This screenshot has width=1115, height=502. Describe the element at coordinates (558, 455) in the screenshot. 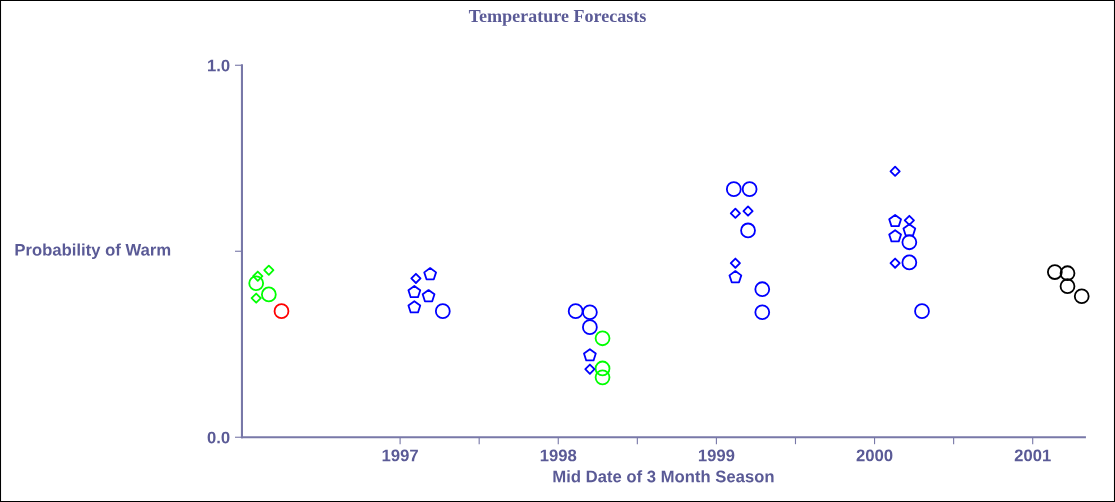

I see `x-tick-label: 1998` at that location.